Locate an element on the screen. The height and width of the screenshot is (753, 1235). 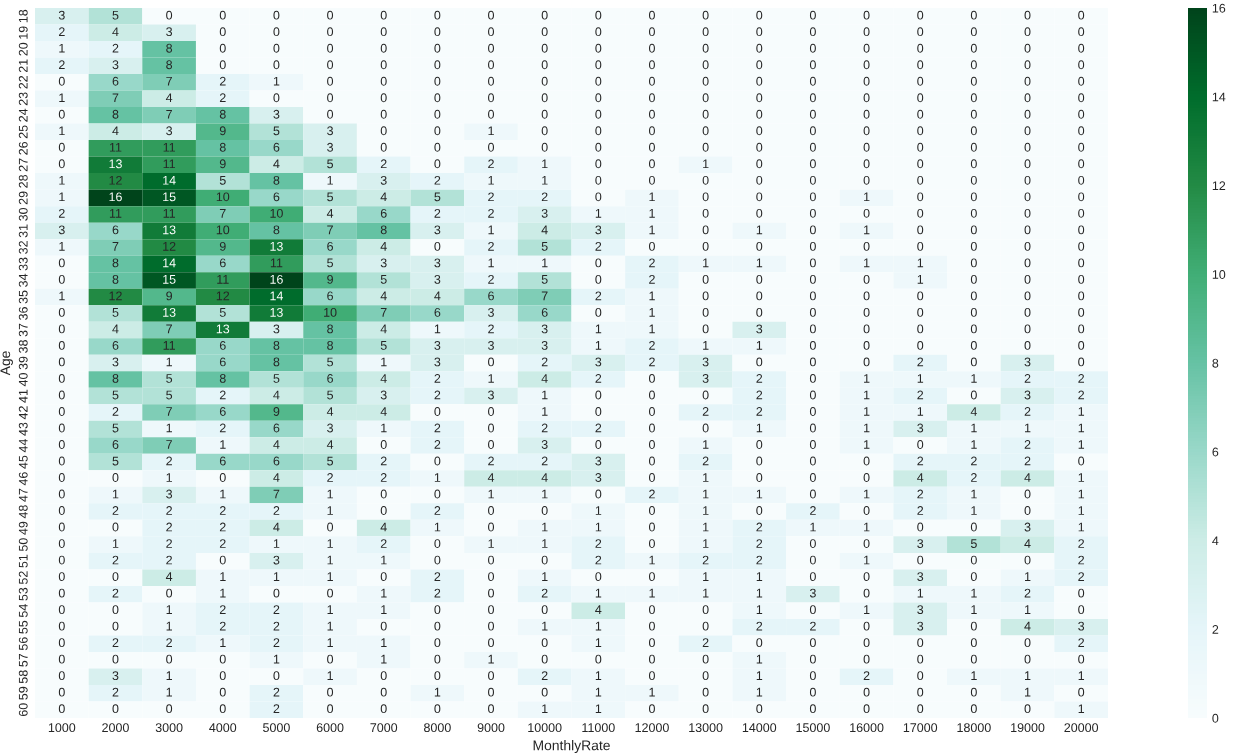
y-tick-label: 25 is located at coordinates (23, 132).